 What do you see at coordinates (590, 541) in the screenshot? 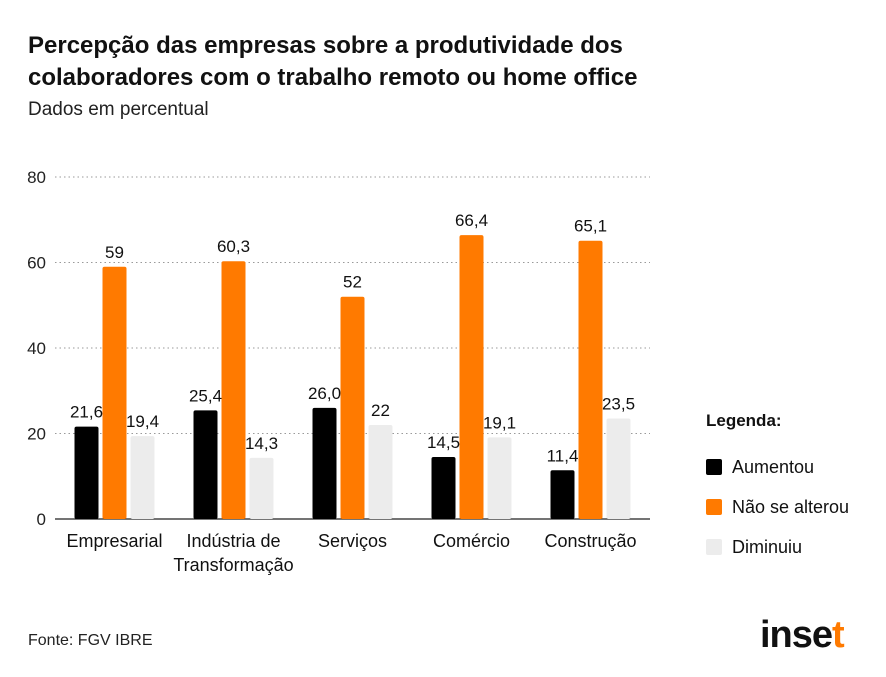
I see `x-tick-label-construcao: Construção` at bounding box center [590, 541].